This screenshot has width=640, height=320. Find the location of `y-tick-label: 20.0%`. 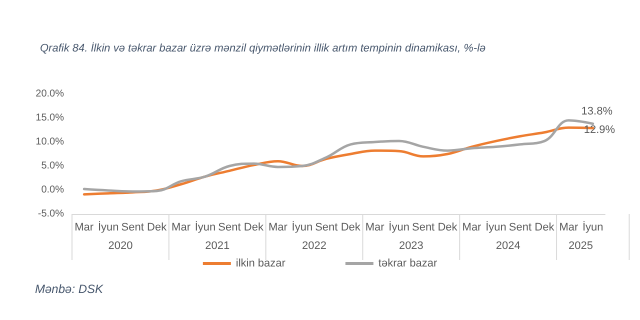

y-tick-label: 20.0% is located at coordinates (50, 94).